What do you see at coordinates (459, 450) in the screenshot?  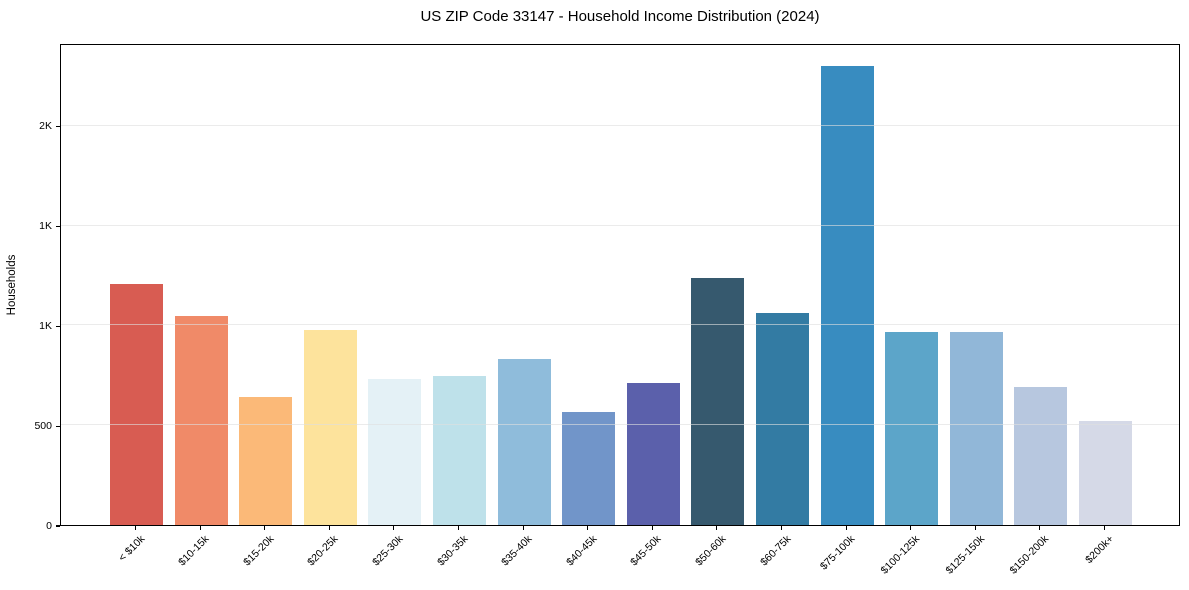 I see `bar-$30-35k` at bounding box center [459, 450].